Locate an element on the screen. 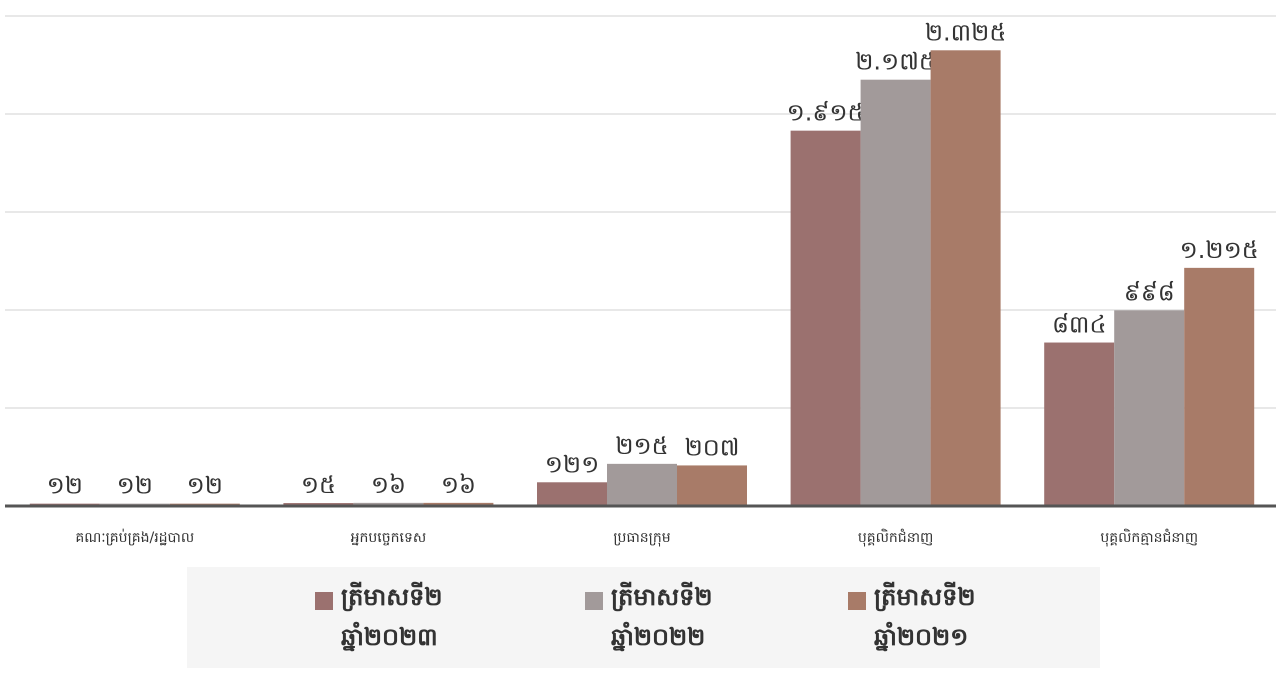 The width and height of the screenshot is (1279, 674). legend-label: ត្រីមាសទី២ ឆ្នាំ២០២៣ is located at coordinates (392, 617).